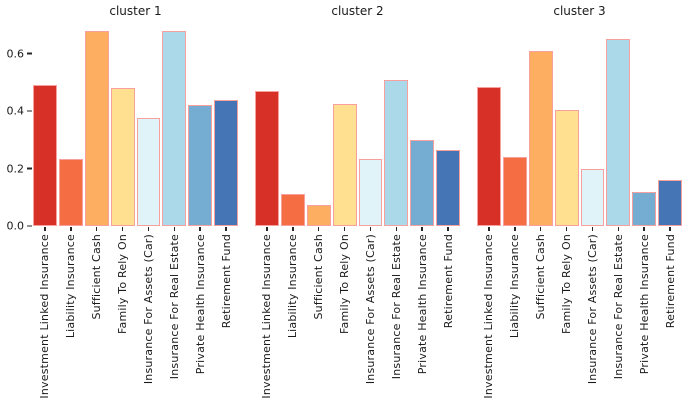 The width and height of the screenshot is (685, 413). What do you see at coordinates (15, 226) in the screenshot?
I see `y-tick-label: 0.0` at bounding box center [15, 226].